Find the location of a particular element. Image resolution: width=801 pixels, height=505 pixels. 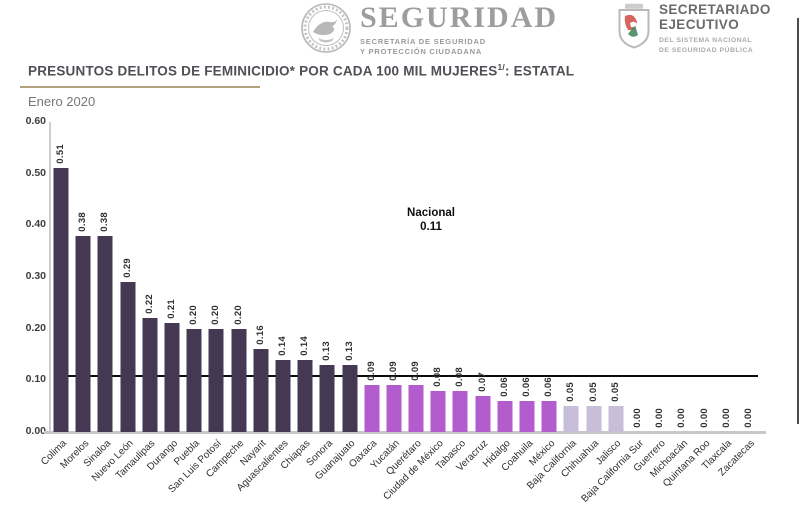

bar-slot: 0.20 Puebla is located at coordinates (188, 295).